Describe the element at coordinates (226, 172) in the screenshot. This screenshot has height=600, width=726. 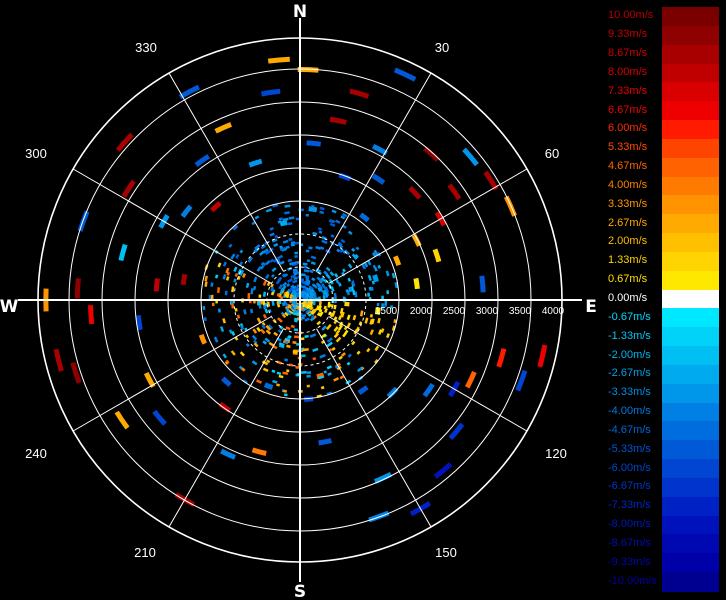
I see `azimuth-spoke` at that location.